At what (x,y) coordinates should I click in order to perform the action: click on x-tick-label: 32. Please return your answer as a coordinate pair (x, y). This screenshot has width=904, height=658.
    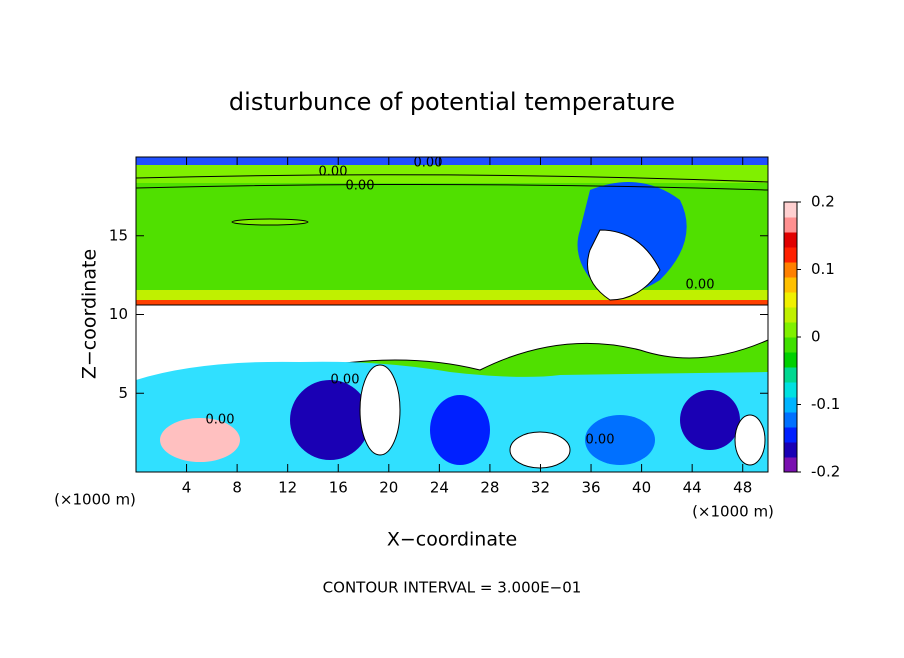
    Looking at the image, I should click on (540, 488).